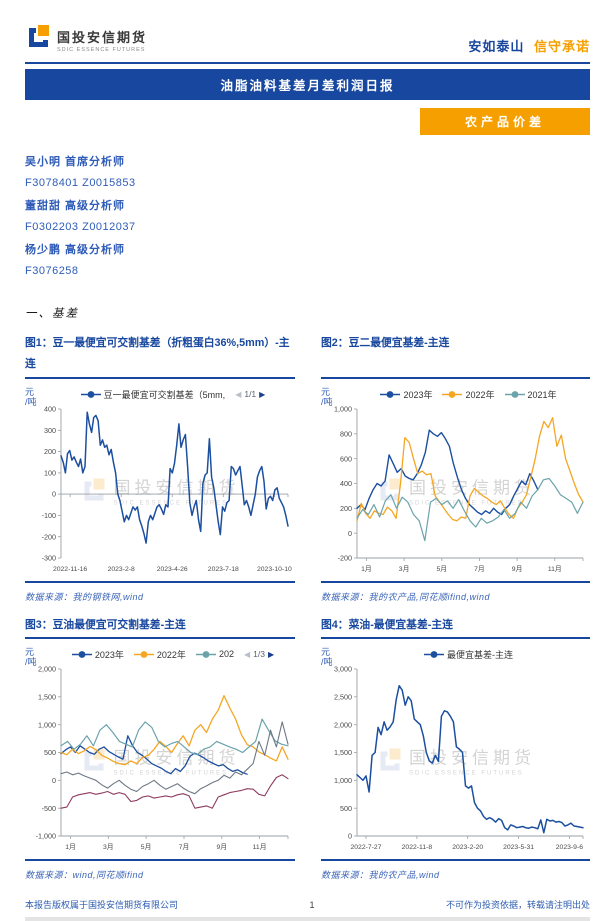 This screenshot has width=615, height=921. Describe the element at coordinates (173, 654) in the screenshot. I see `chart-legend: 2023年 2022年 202 ◀ 1/3 ▶` at that location.